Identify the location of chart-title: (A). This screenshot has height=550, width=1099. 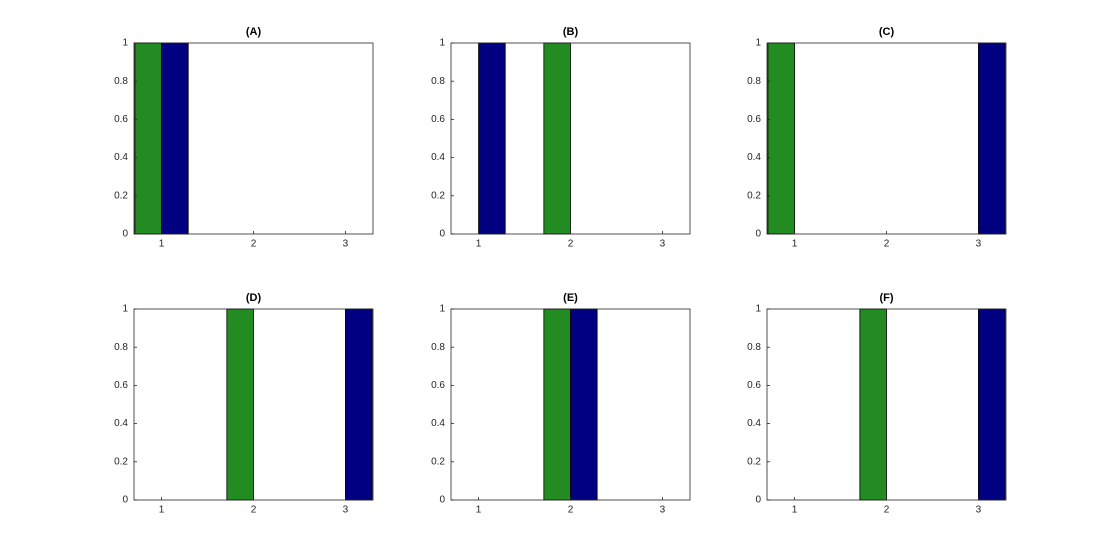
(254, 32).